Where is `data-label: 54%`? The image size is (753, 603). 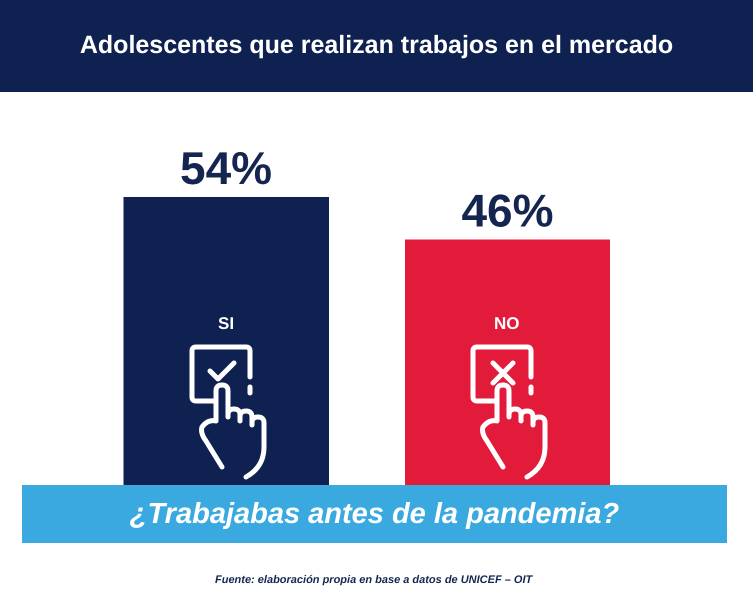 data-label: 54% is located at coordinates (226, 168).